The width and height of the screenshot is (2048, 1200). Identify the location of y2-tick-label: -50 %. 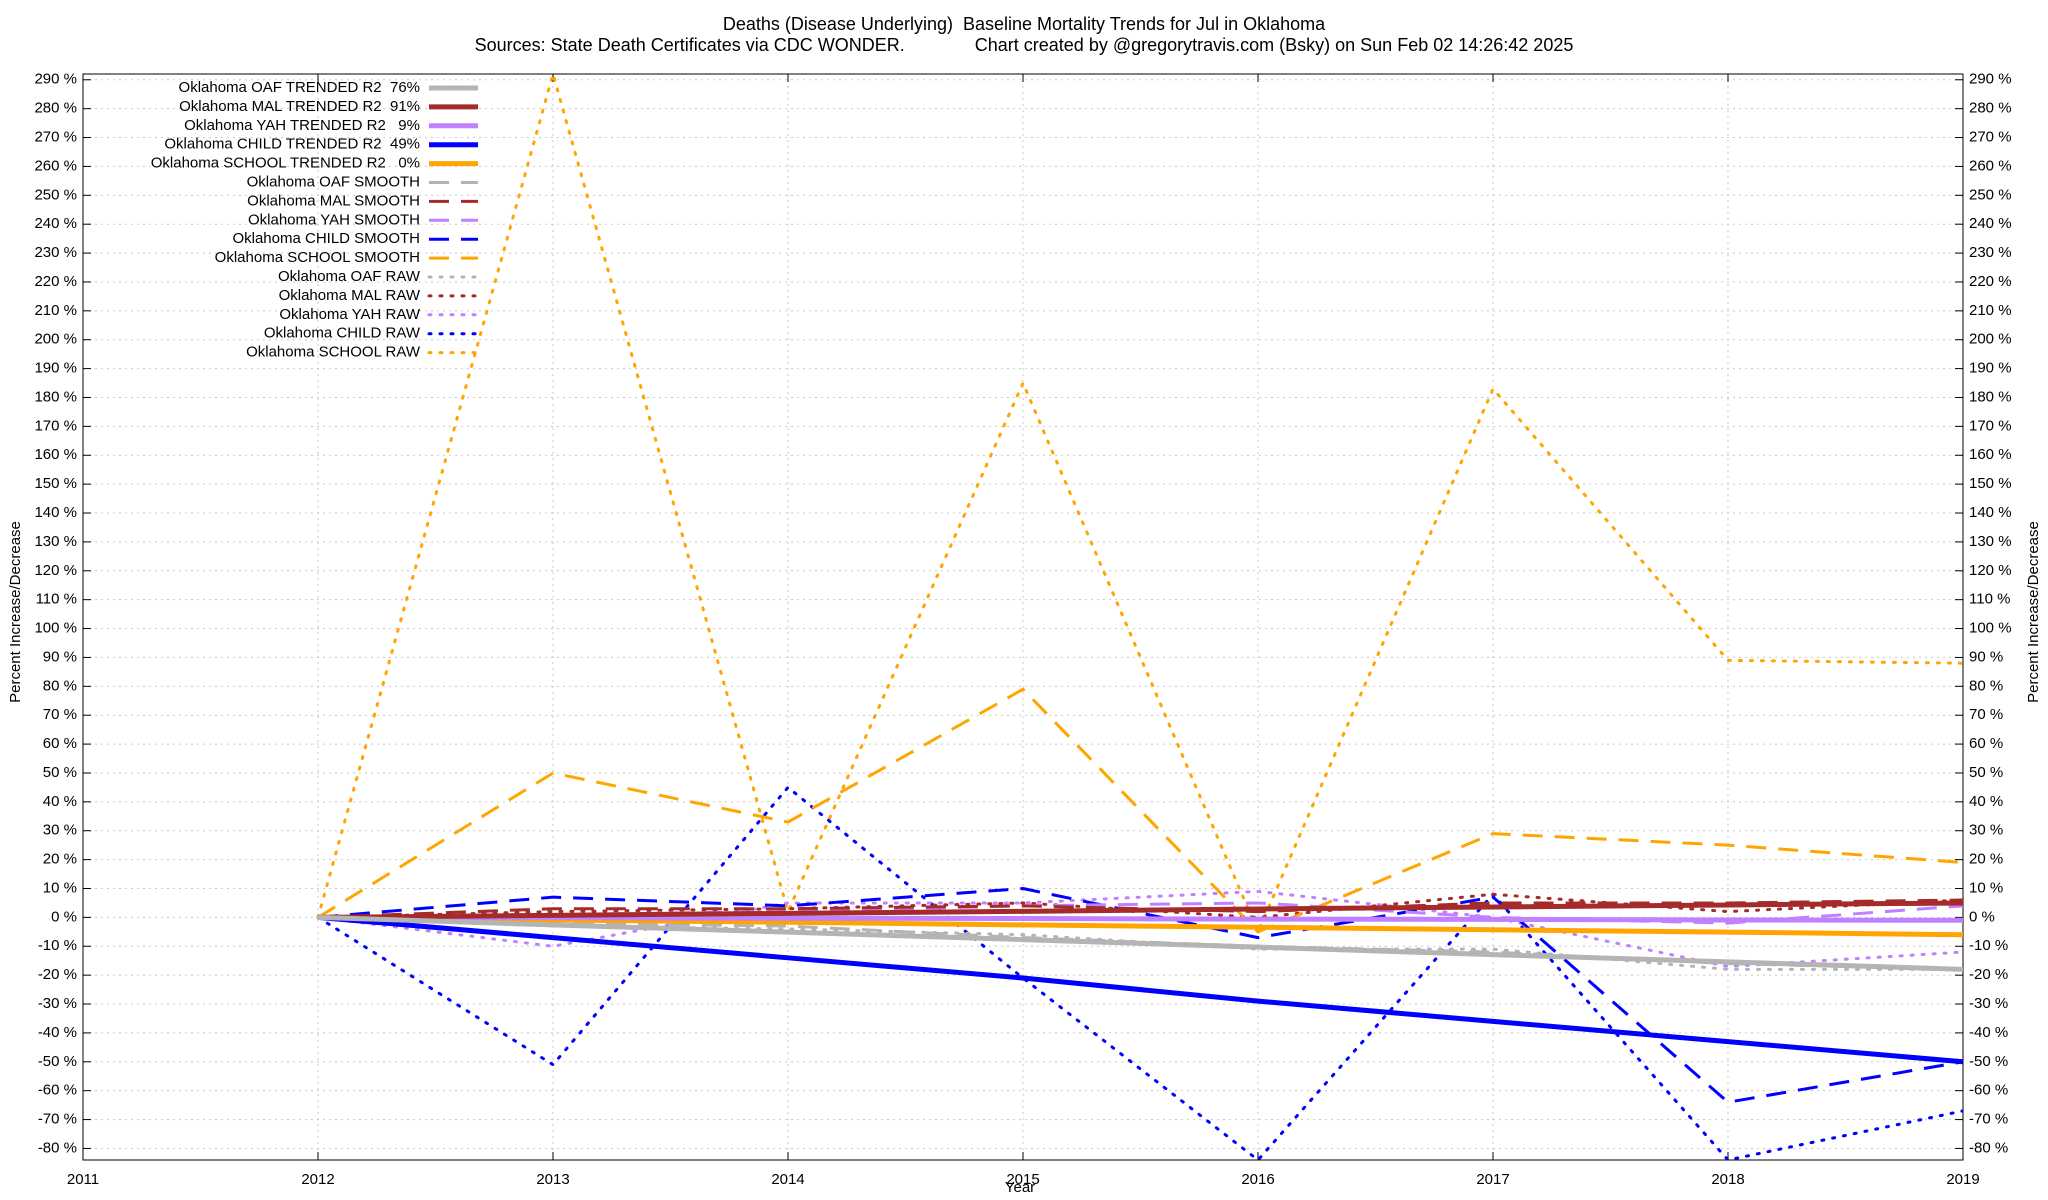
(1988, 1061).